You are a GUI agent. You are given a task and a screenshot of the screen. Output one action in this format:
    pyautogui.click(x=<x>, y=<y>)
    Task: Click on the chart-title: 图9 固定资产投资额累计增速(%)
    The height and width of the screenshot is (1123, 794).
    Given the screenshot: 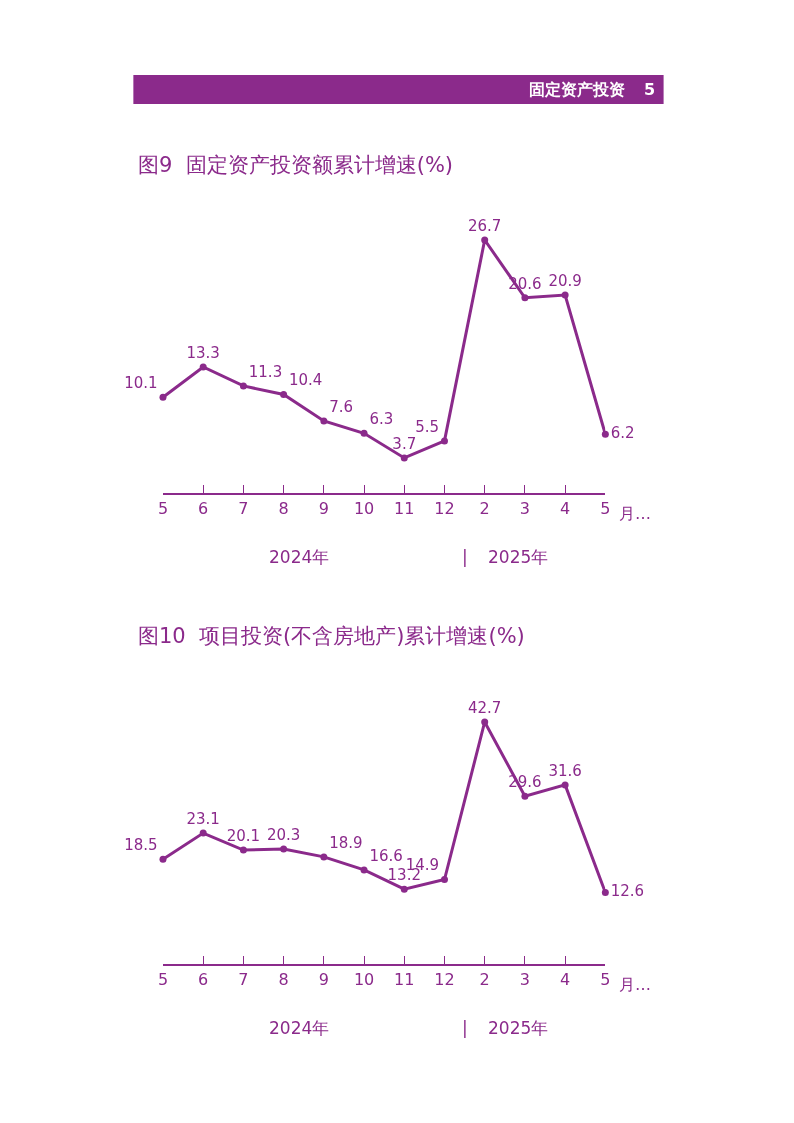 What is the action you would take?
    pyautogui.click(x=296, y=165)
    